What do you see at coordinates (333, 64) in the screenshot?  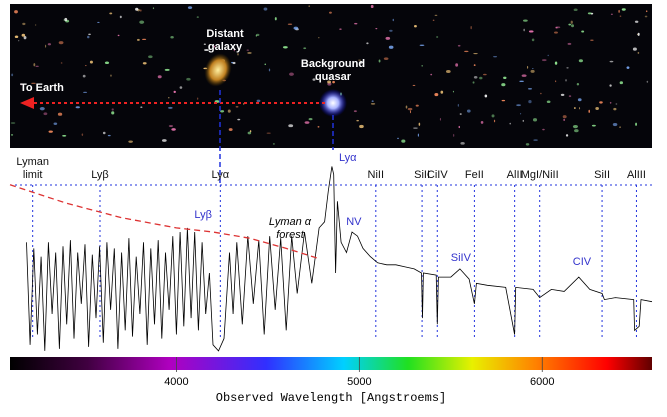 I see `quasar-label: Background` at bounding box center [333, 64].